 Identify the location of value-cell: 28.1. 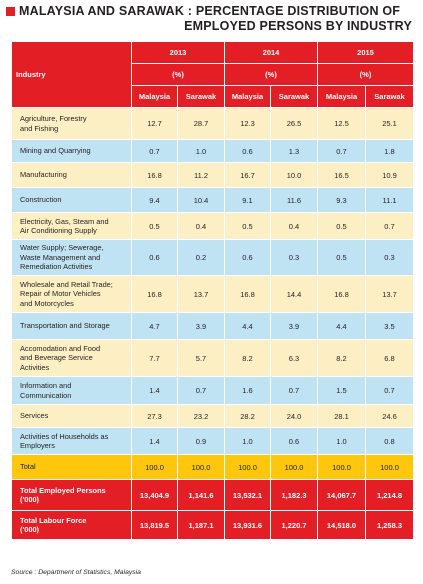
(341, 416).